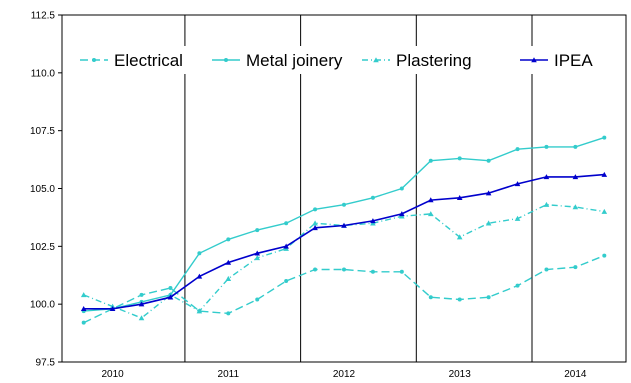  I want to click on legend: Electrical Metal joinery Plastering IPEA, so click(340, 60).